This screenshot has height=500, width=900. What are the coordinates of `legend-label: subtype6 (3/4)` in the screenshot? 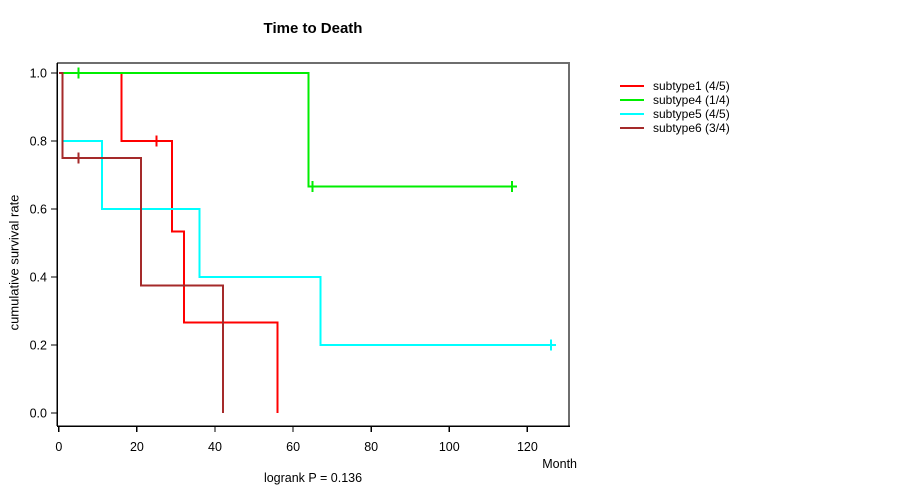 It's located at (691, 128).